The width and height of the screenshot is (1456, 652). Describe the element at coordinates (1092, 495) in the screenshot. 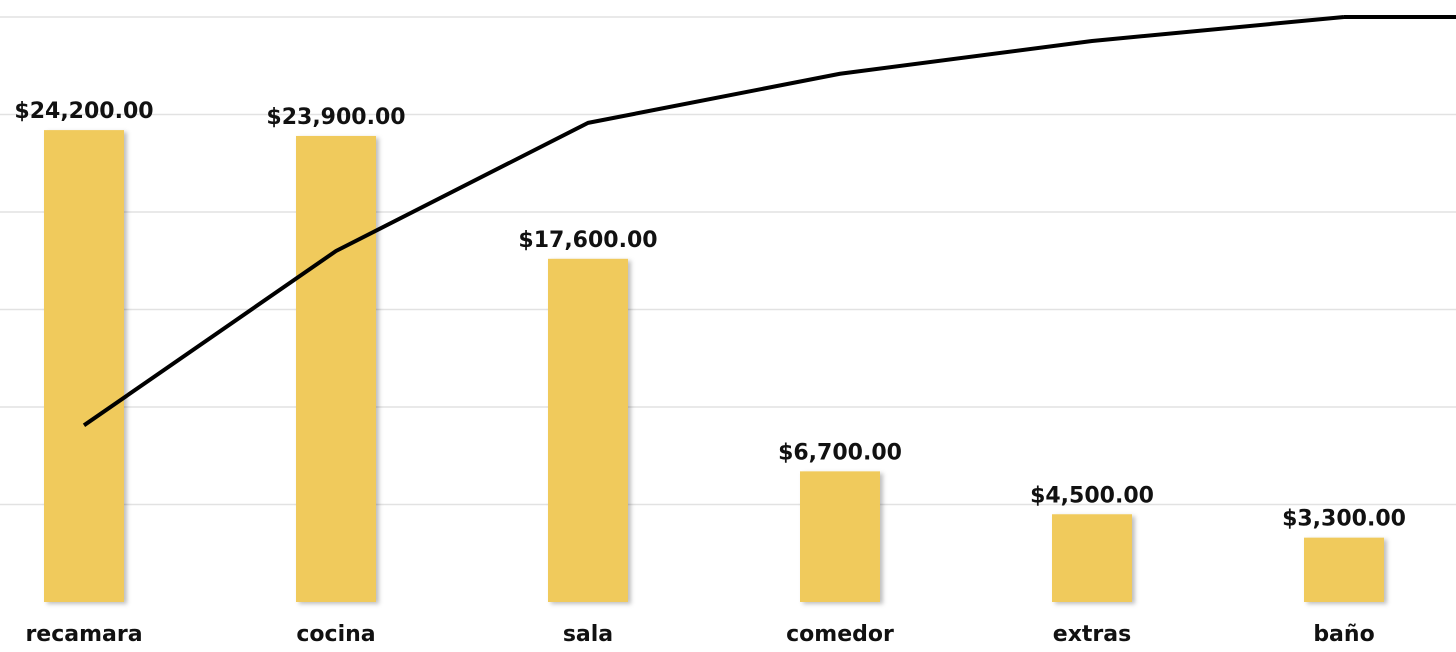

I see `data-label: $4,500.00` at that location.